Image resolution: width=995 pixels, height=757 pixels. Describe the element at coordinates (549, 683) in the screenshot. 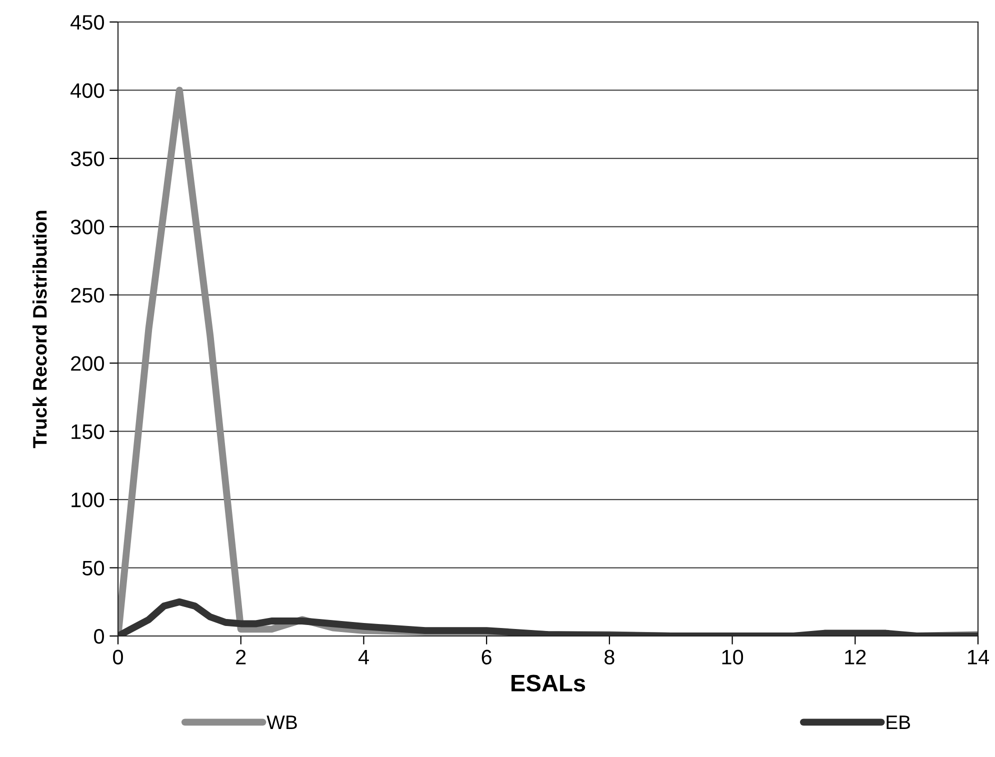

I see `x-axis-title: ESALs` at that location.